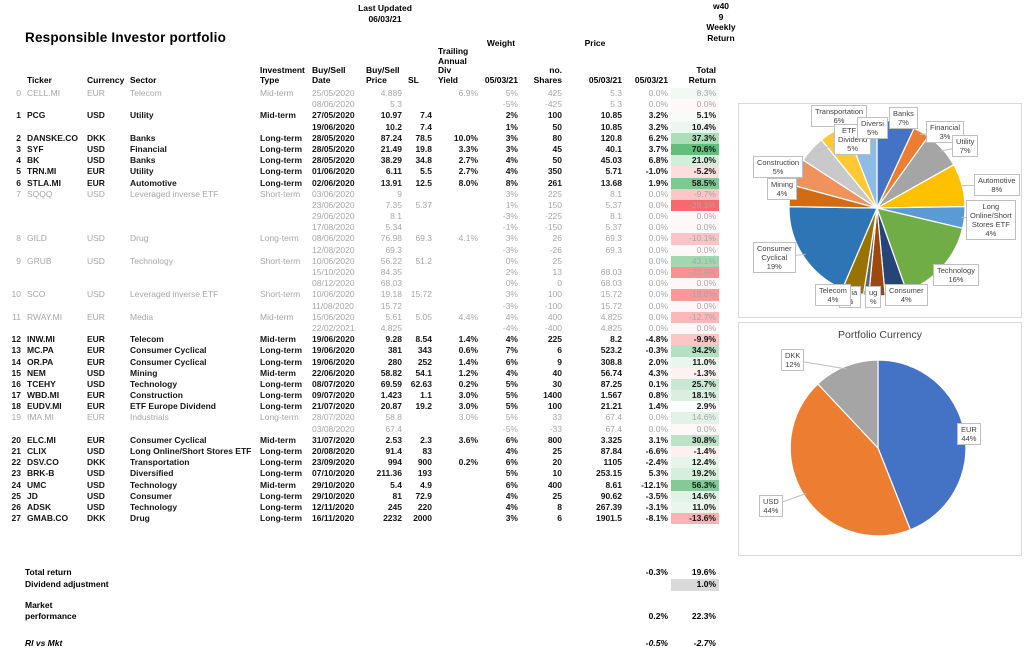 The image size is (1024, 662). Describe the element at coordinates (424, 506) in the screenshot. I see `cell-sl: 220` at that location.